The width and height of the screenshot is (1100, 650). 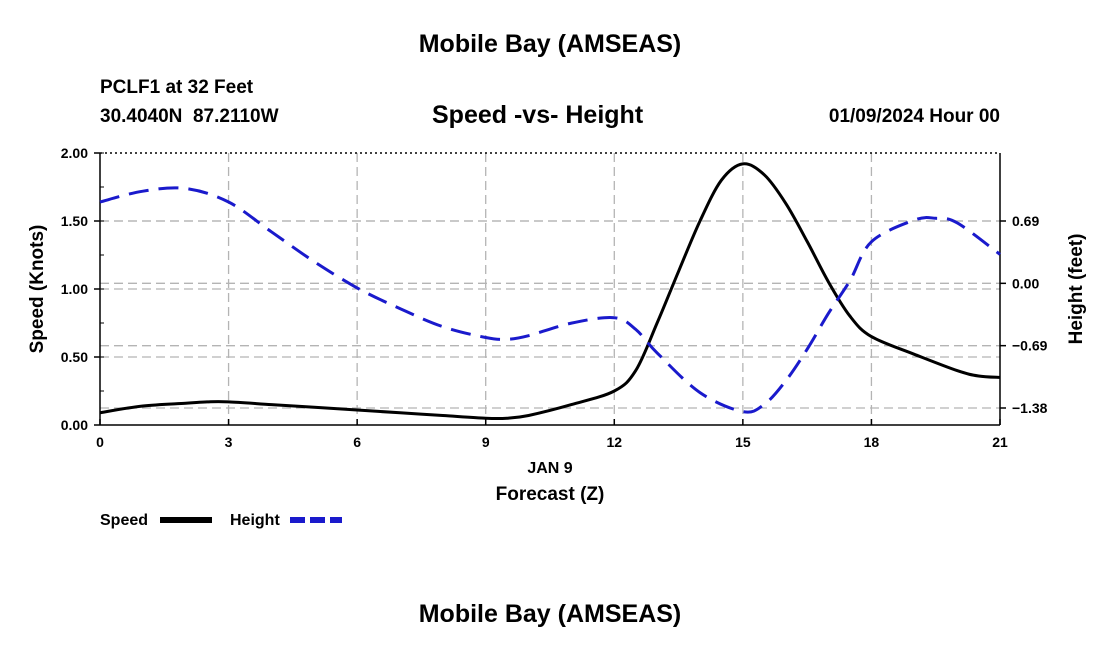 What do you see at coordinates (189, 116) in the screenshot?
I see `station-coordinates: 30.4040N 87.2110W` at bounding box center [189, 116].